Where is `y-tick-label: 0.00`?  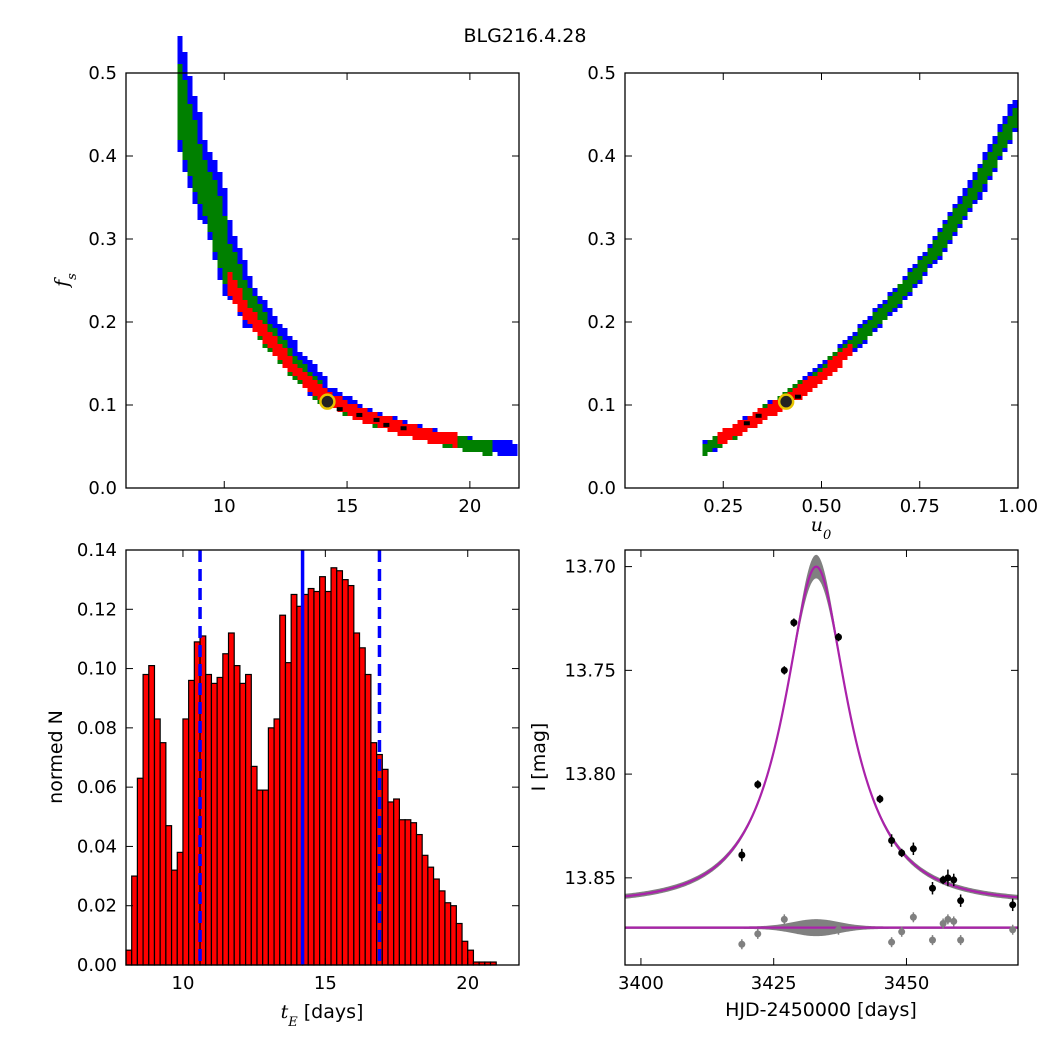 y-tick-label: 0.00 is located at coordinates (97, 965).